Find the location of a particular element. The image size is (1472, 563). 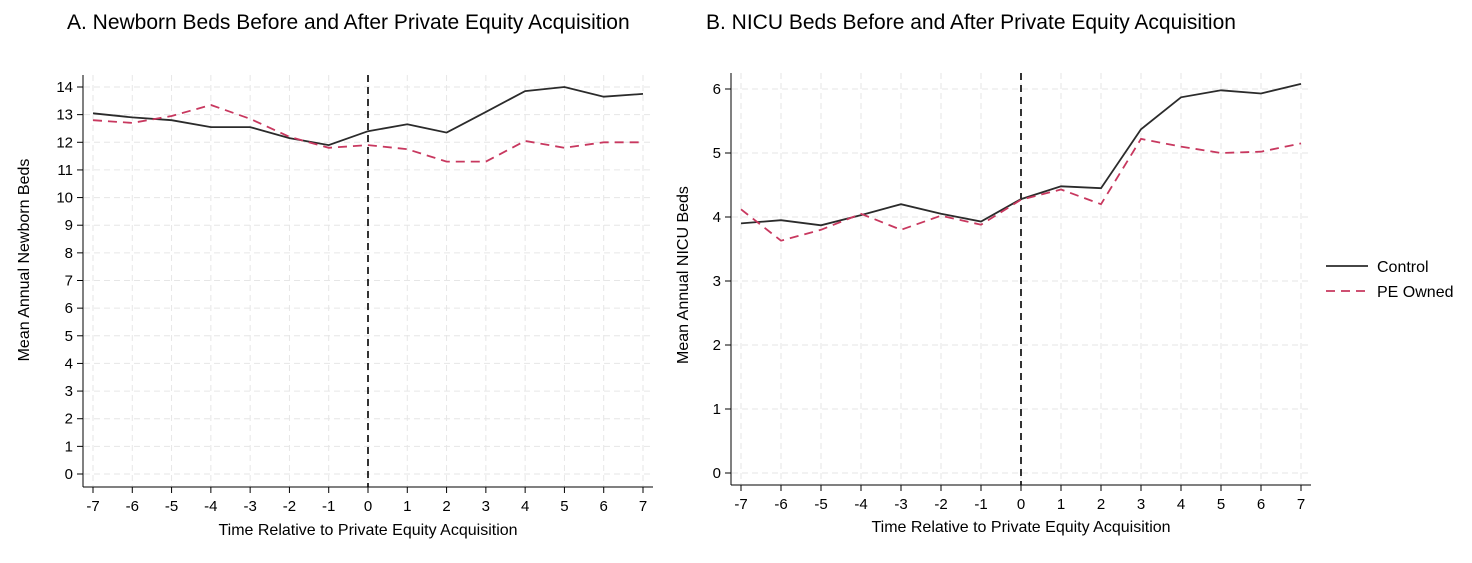

panel-a-series-pe-owned-line is located at coordinates (367, 133).